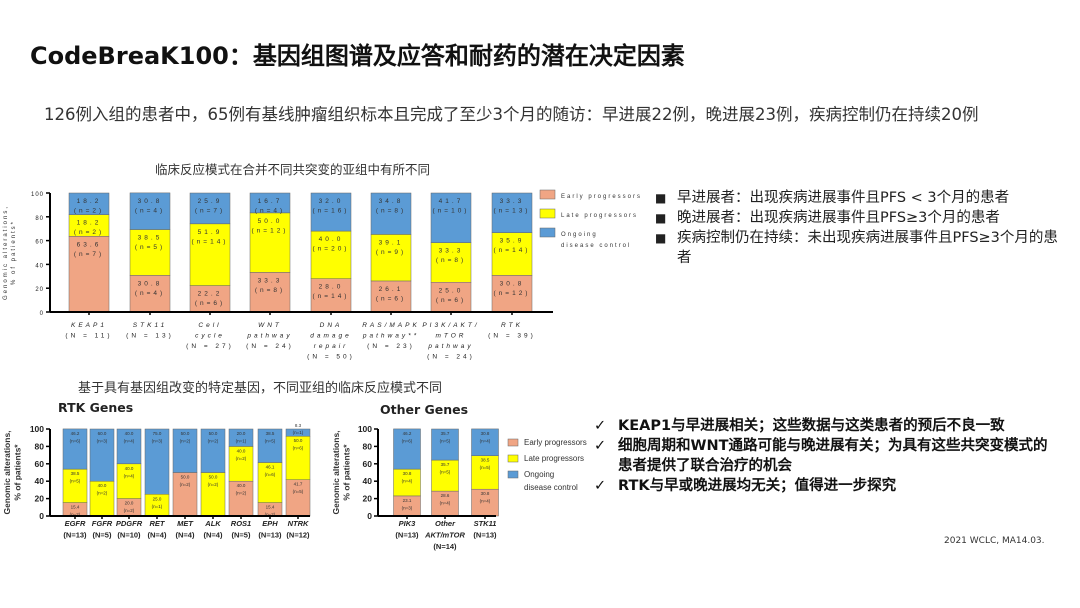 The image size is (1080, 608). What do you see at coordinates (102, 523) in the screenshot?
I see `x-tick-label: FGFR` at bounding box center [102, 523].